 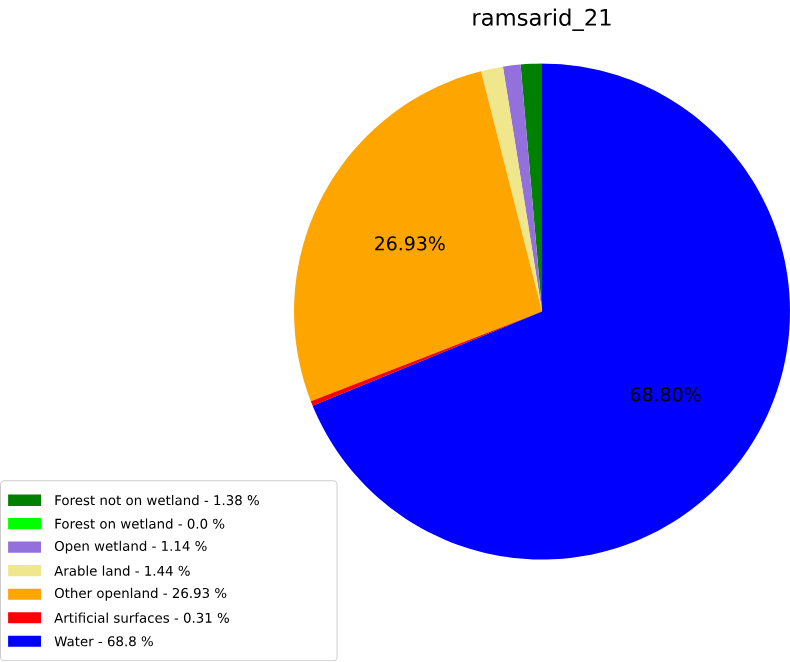 What do you see at coordinates (665, 394) in the screenshot?
I see `data-label: 68.80%` at bounding box center [665, 394].